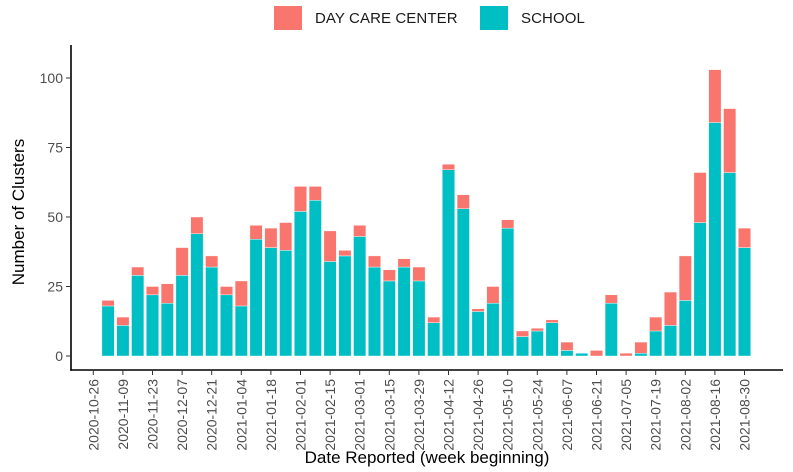  What do you see at coordinates (427, 457) in the screenshot?
I see `x-axis-title: Date Reported (week beginning)` at bounding box center [427, 457].